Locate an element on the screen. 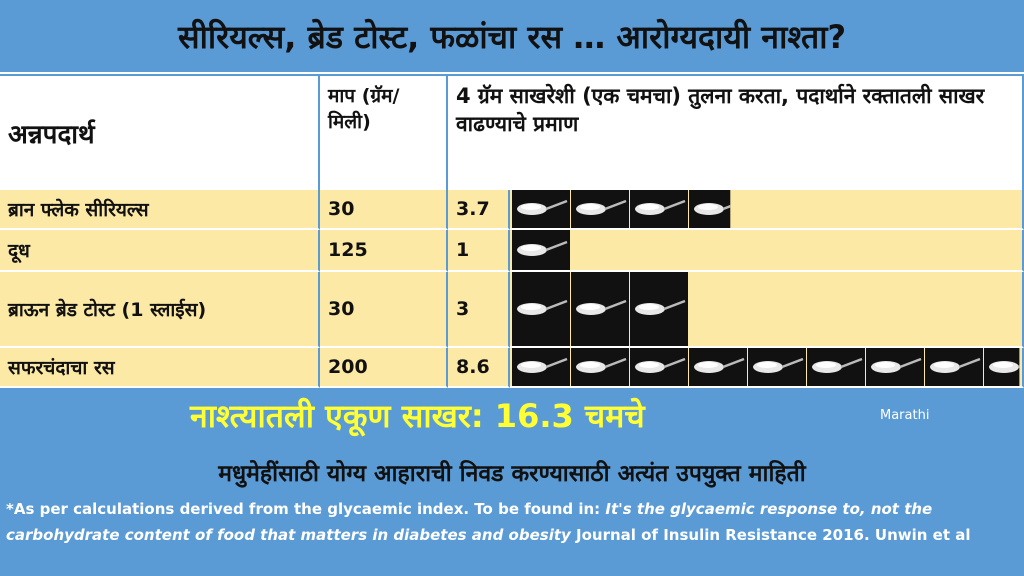 The image size is (1024, 576). table-cell: 125 is located at coordinates (384, 251).